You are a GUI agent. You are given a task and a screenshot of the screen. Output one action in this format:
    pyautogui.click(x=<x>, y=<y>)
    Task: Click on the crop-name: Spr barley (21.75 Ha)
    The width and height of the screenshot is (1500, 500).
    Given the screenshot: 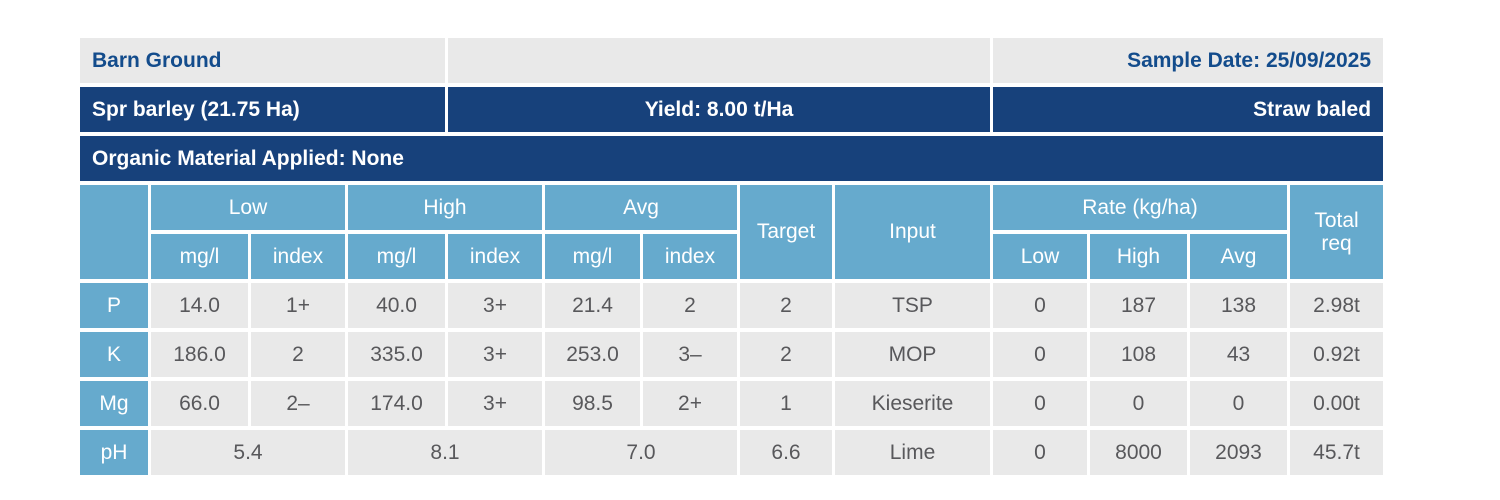 What is the action you would take?
    pyautogui.click(x=262, y=109)
    